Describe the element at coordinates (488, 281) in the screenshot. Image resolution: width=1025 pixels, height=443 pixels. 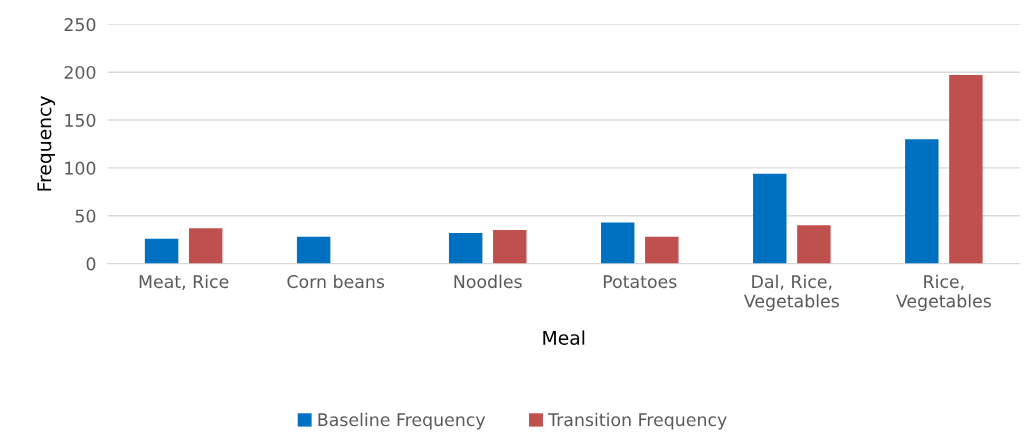
I see `x-tick-label: Noodles` at that location.